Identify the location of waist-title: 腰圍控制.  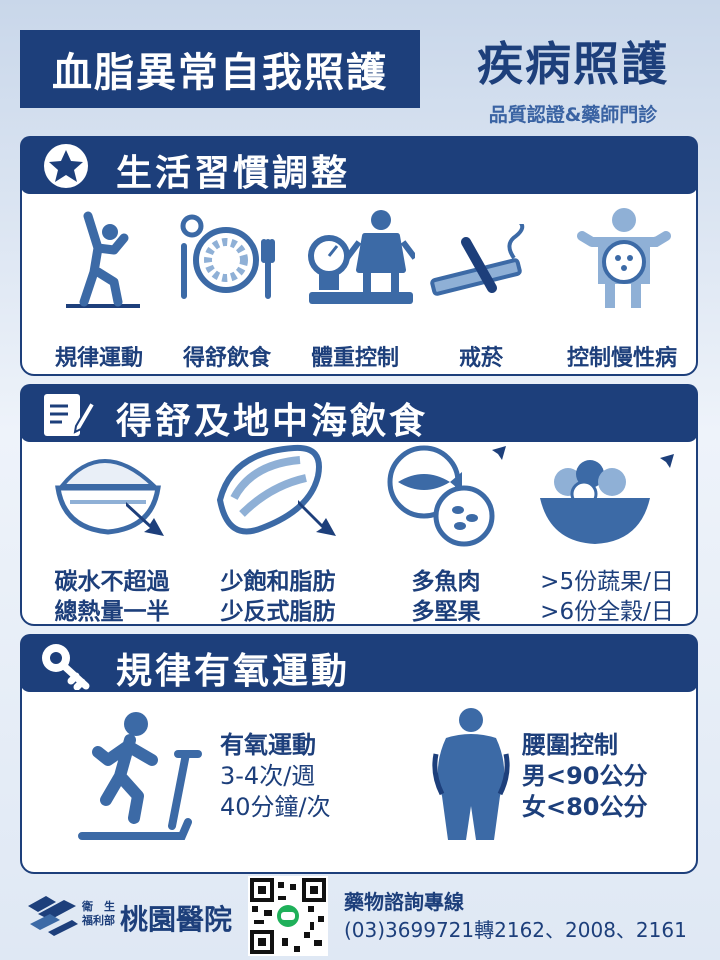
(570, 745).